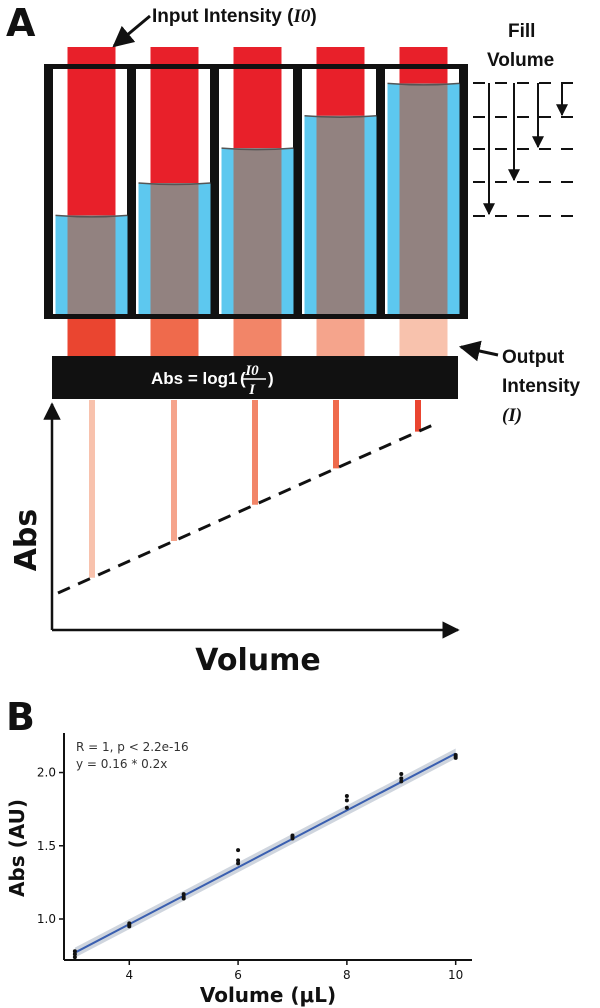 The image size is (600, 1008). What do you see at coordinates (541, 386) in the screenshot?
I see `output-label-2: Intensity` at bounding box center [541, 386].